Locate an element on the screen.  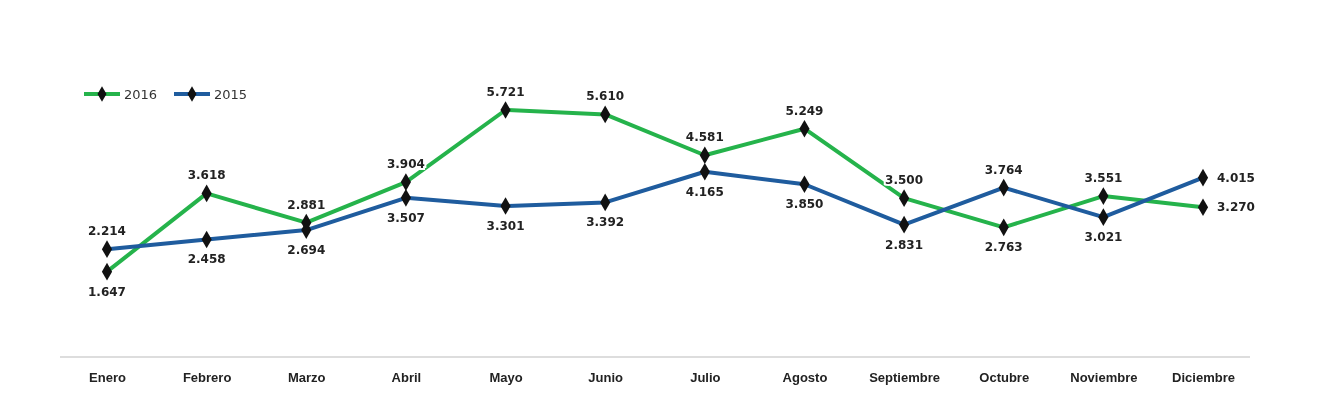
x-tick-label: Mayo is located at coordinates (506, 378).